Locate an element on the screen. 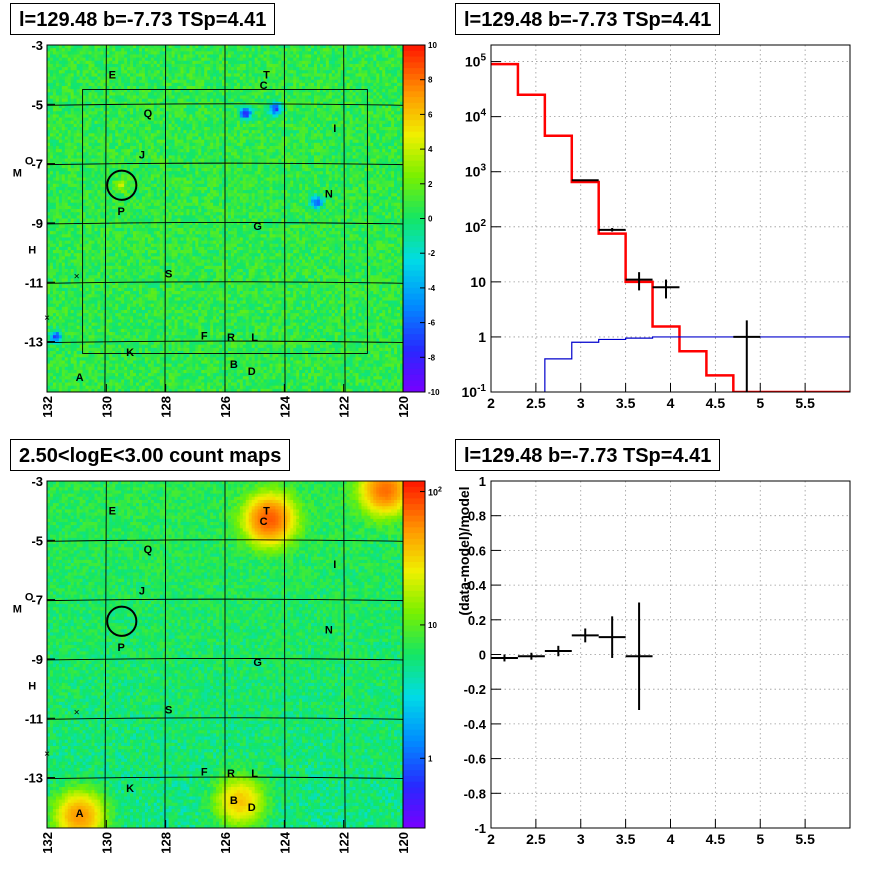 The width and height of the screenshot is (896, 872). source-label-D: D is located at coordinates (252, 808).